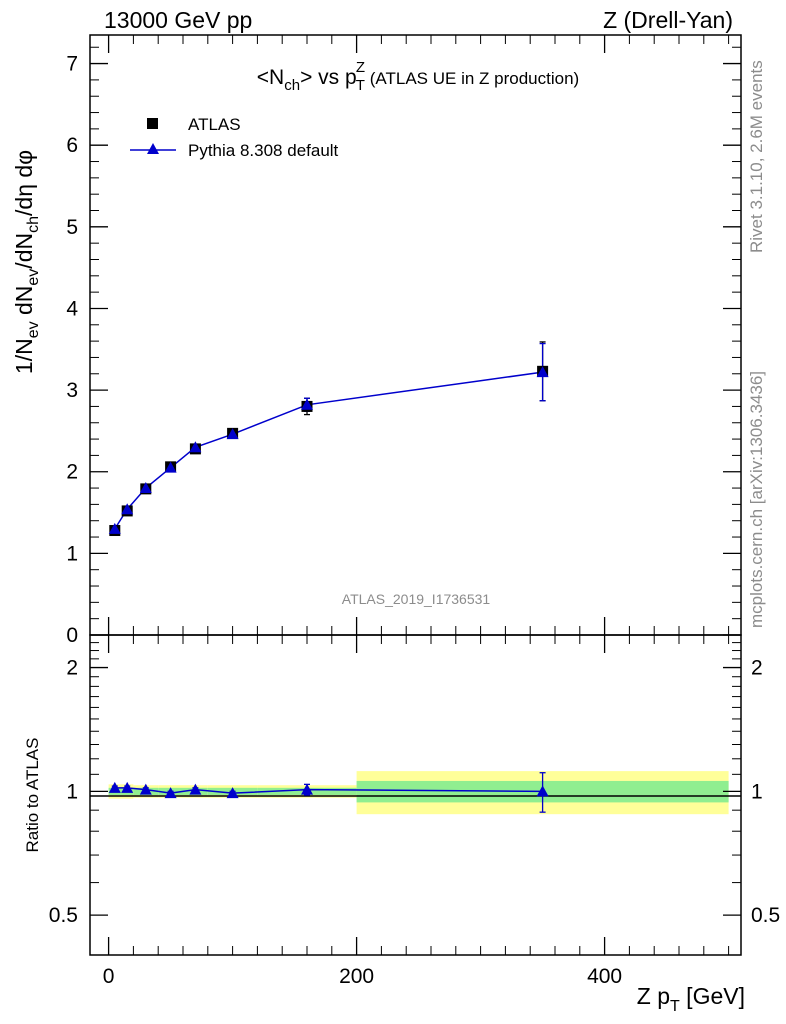  Describe the element at coordinates (668, 20) in the screenshot. I see `header-process-label: Z (Drell-Yan)` at that location.